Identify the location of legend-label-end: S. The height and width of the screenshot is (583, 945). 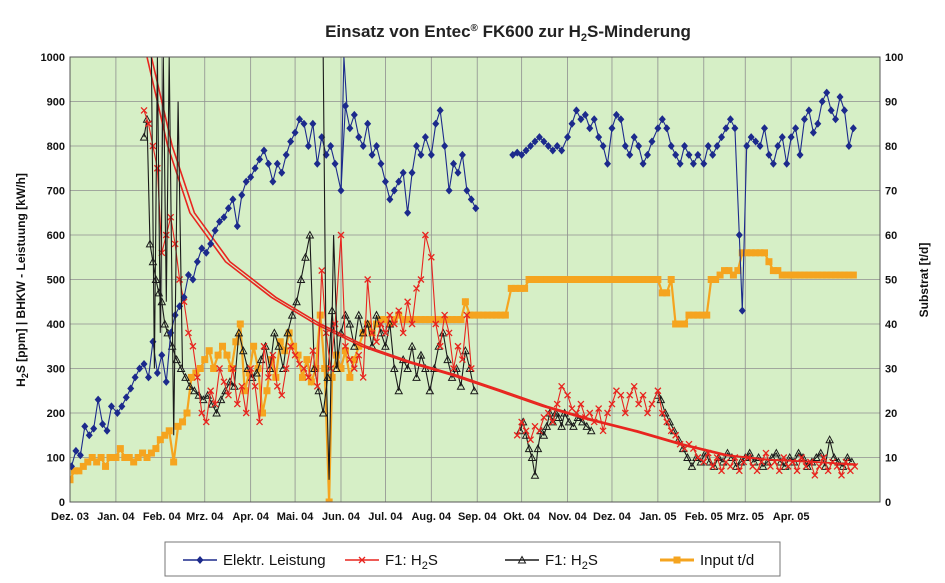
(593, 560).